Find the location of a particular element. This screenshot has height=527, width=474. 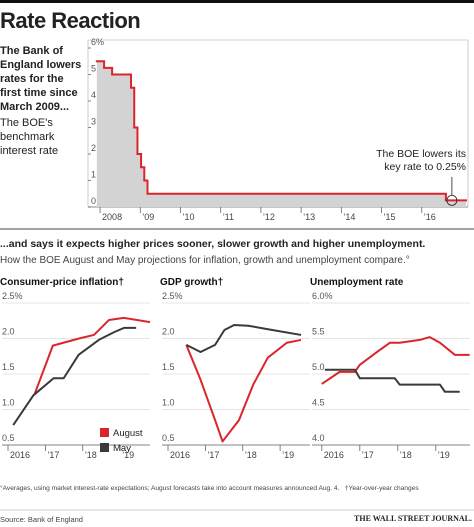

x-tick-label: ’16 is located at coordinates (430, 217).